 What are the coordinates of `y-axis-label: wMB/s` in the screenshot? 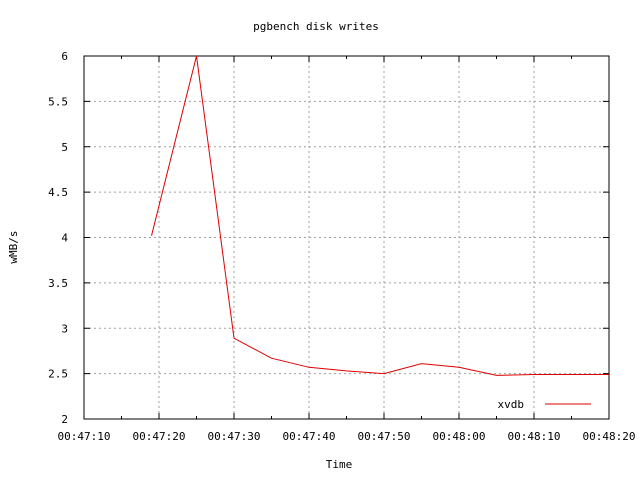 It's located at (13, 246).